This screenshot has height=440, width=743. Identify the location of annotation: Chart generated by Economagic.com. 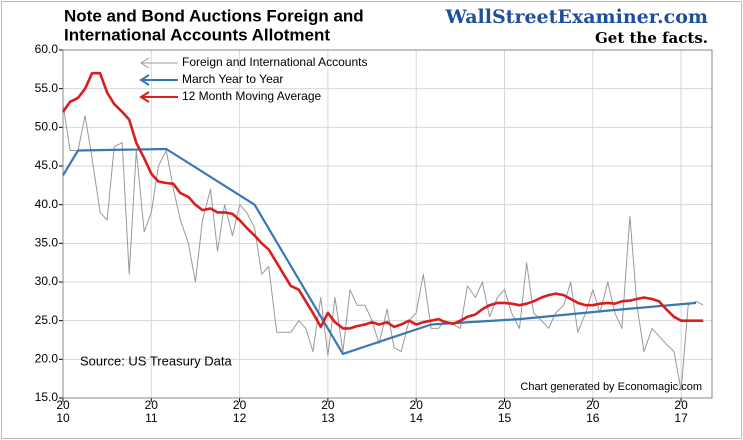
(611, 387).